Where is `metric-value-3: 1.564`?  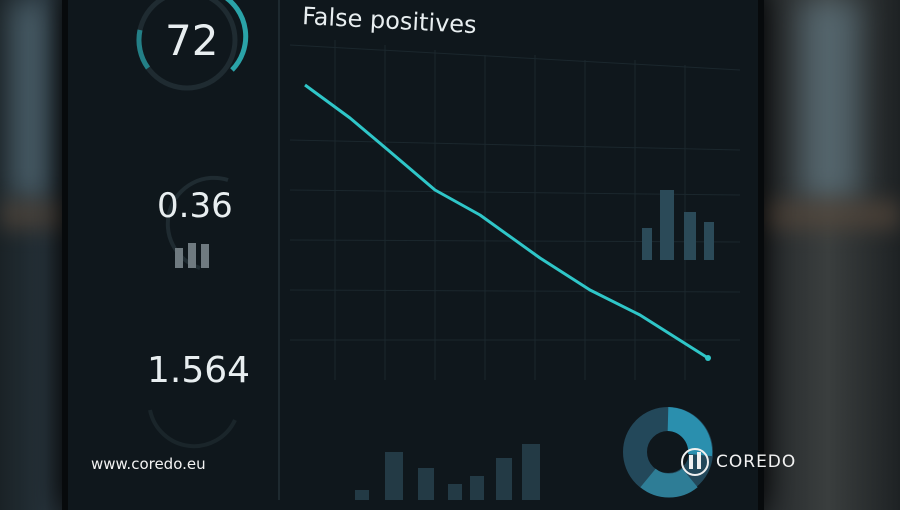
metric-value-3: 1.564 is located at coordinates (199, 370).